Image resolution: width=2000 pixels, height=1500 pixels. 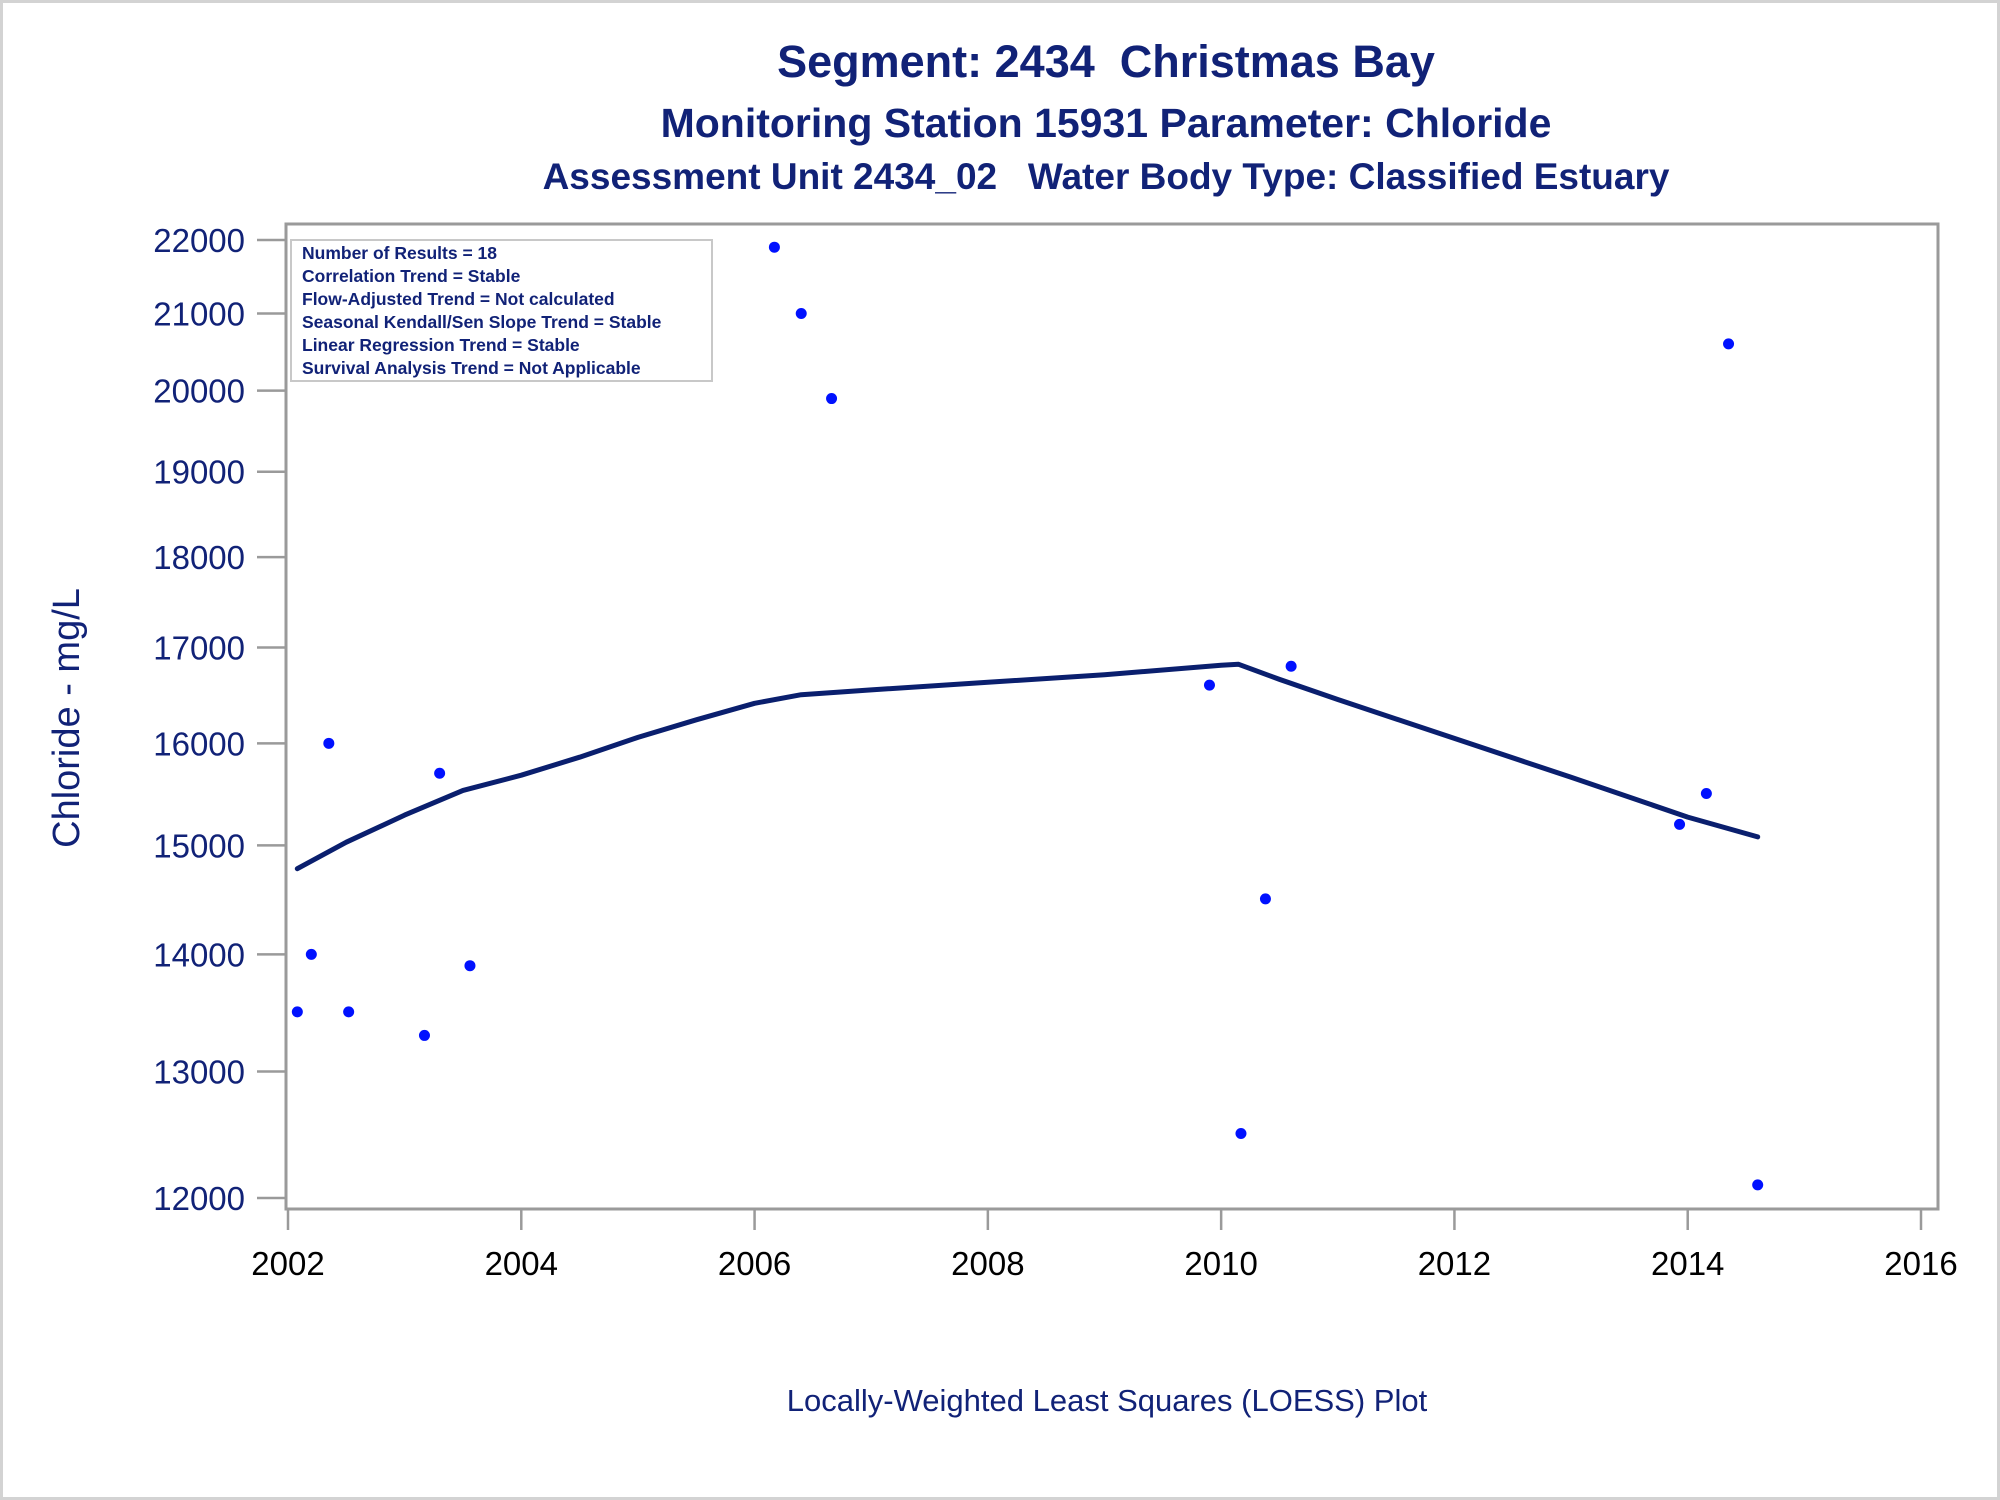 I want to click on y-tick-label: 21000, so click(x=199, y=314).